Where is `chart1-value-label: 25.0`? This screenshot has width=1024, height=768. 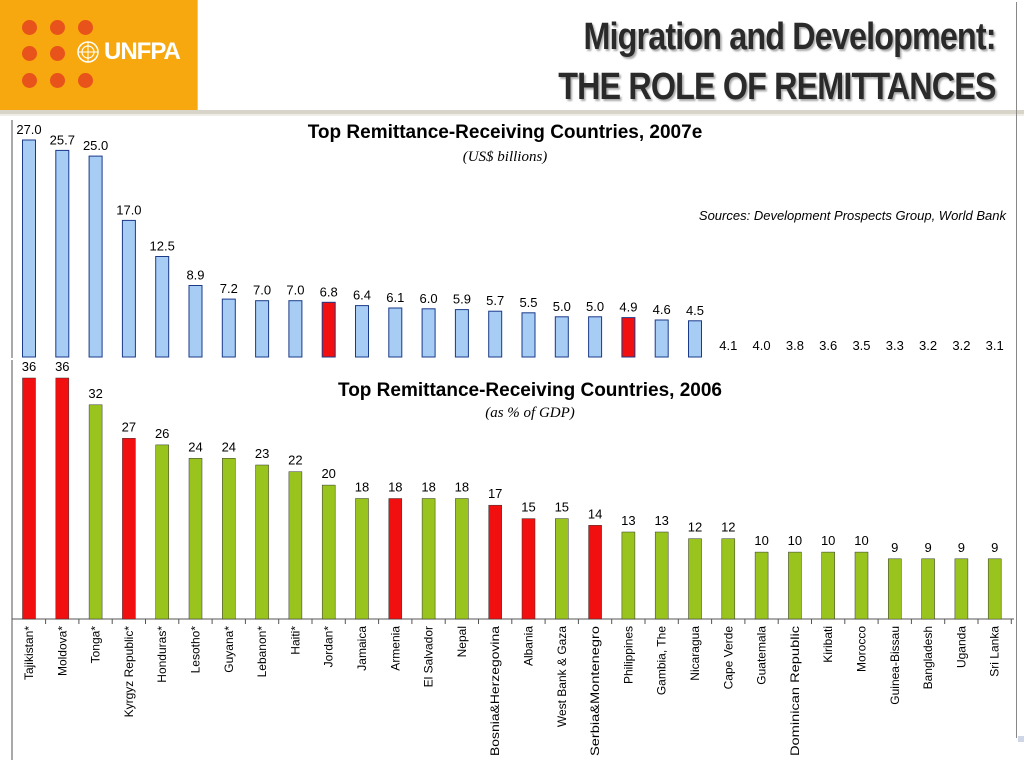 chart1-value-label: 25.0 is located at coordinates (95, 145).